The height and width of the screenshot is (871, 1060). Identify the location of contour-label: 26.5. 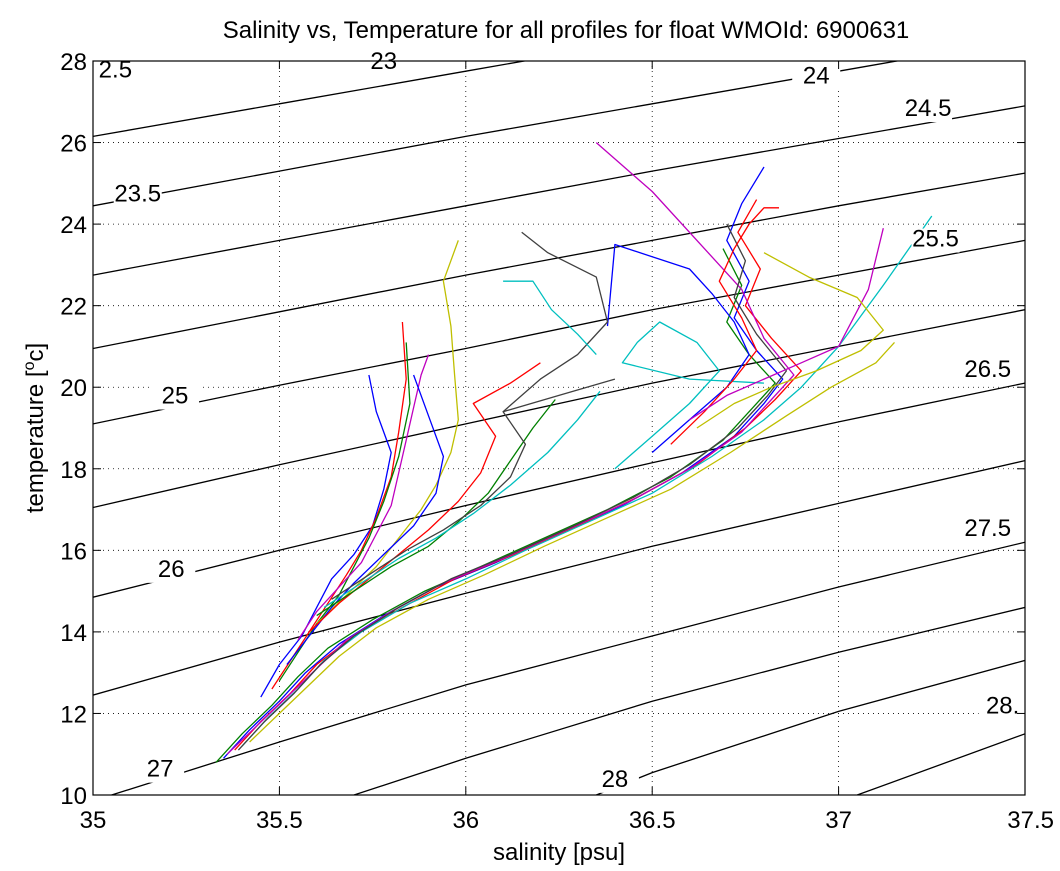
(987, 369).